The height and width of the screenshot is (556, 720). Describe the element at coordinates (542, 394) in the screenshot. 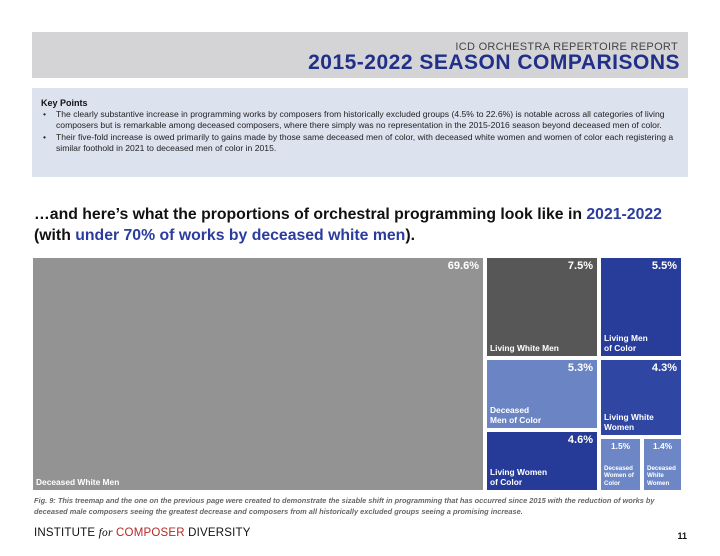

I see `treemap-cell: 5.3% Deceased Men of Color` at that location.